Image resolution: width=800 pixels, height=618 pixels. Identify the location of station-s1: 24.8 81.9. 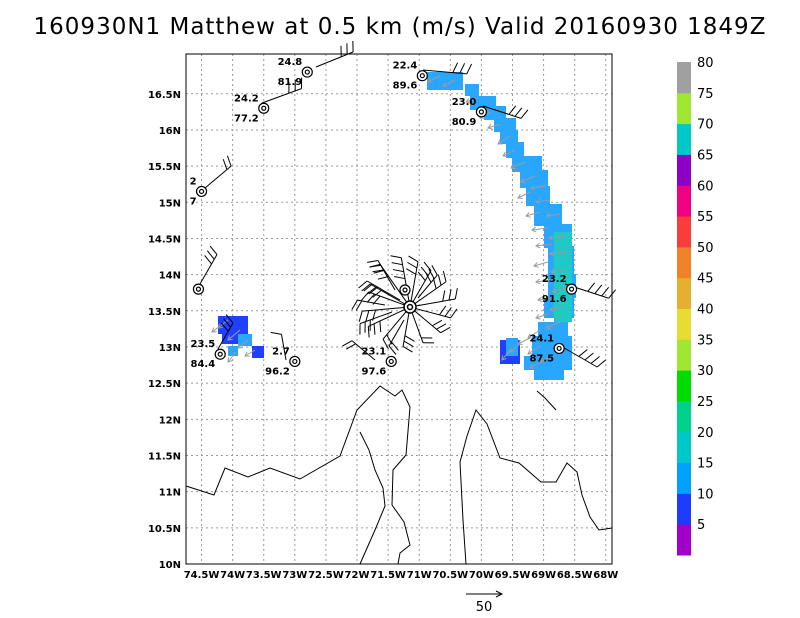
(295, 72).